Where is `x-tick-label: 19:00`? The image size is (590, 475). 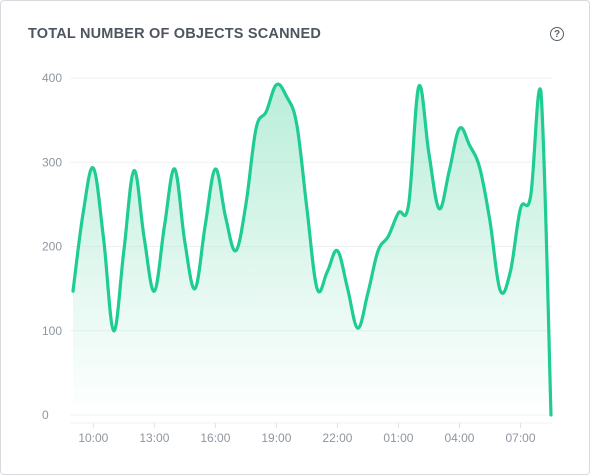 x-tick-label: 19:00 is located at coordinates (276, 438).